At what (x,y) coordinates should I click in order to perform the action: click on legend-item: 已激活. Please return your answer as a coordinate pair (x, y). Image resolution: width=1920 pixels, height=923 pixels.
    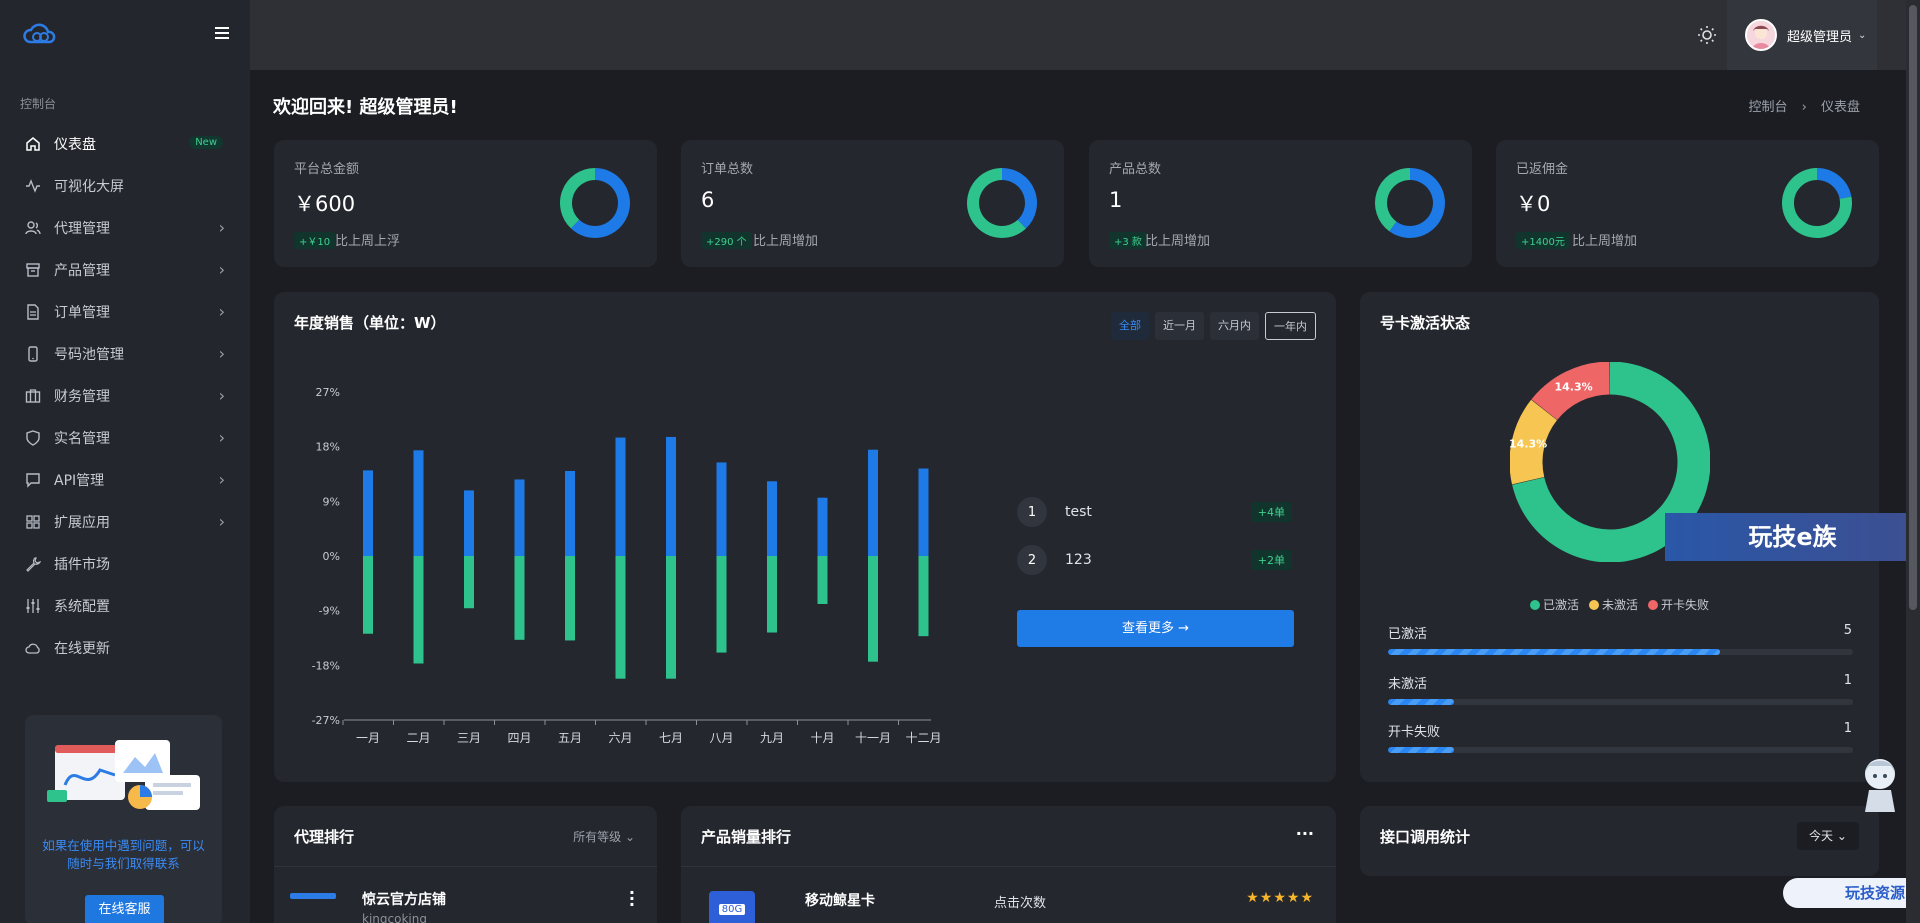
    Looking at the image, I should click on (1554, 604).